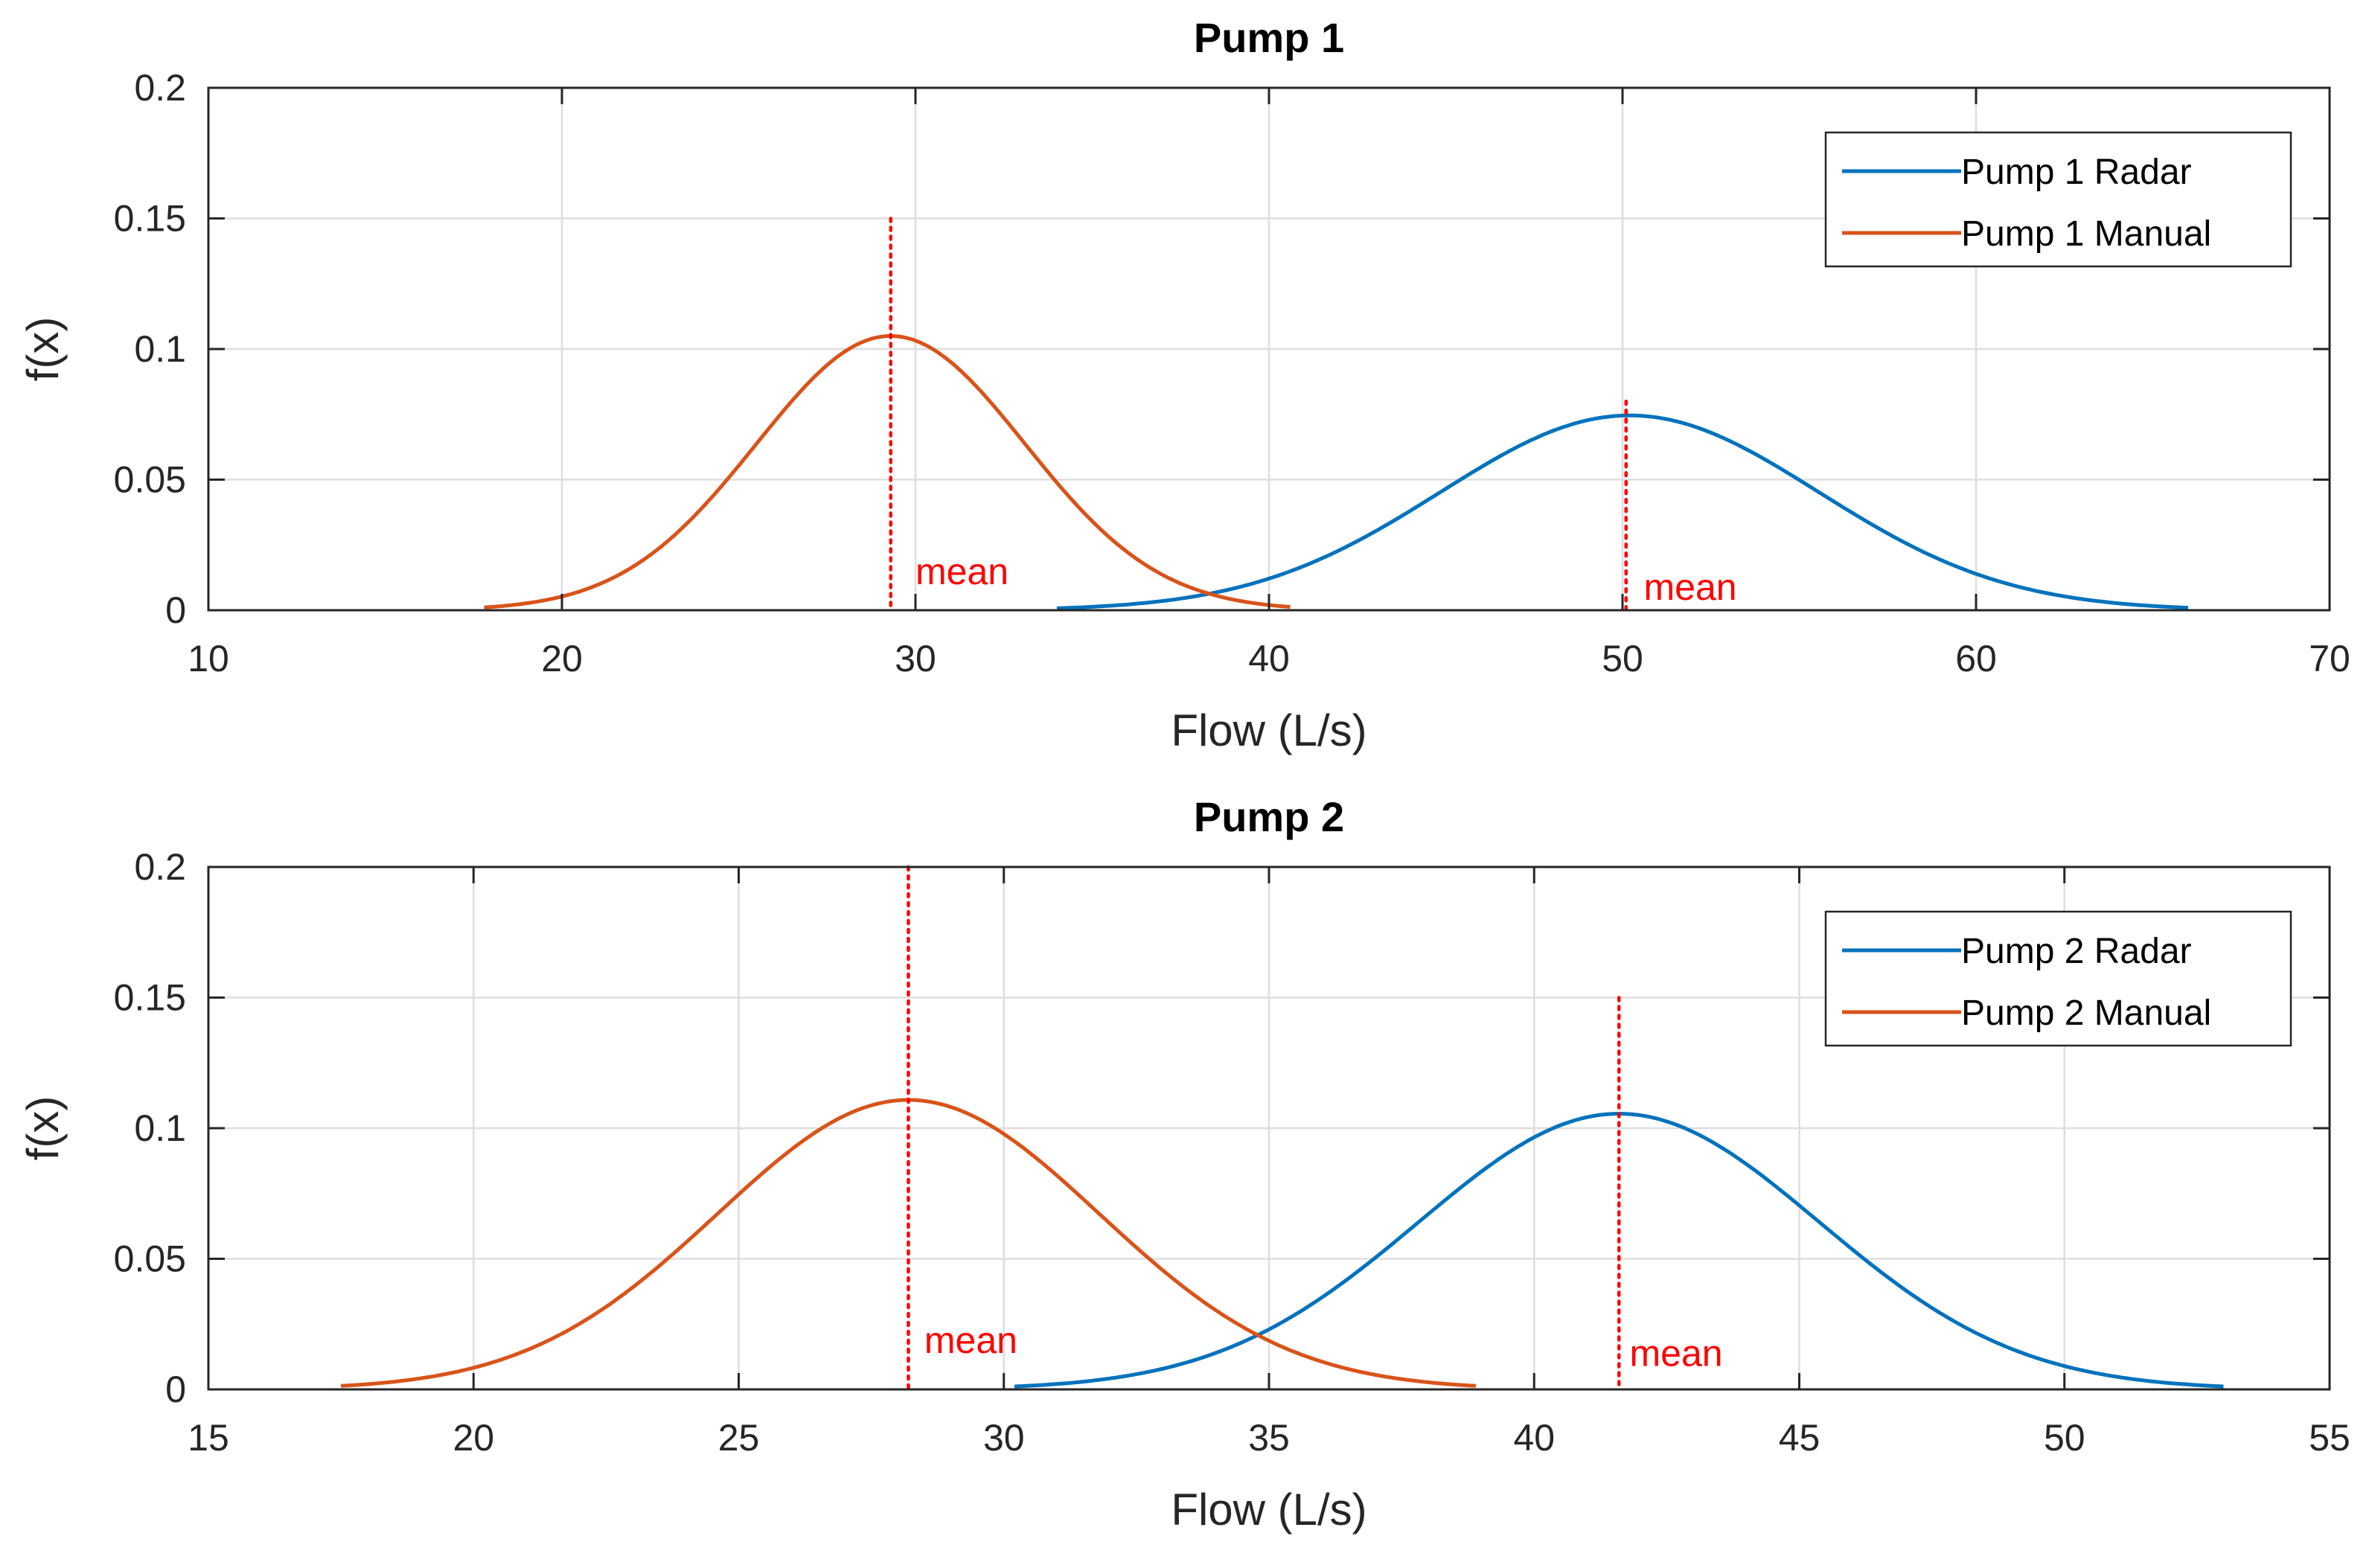 The height and width of the screenshot is (1568, 2372). Describe the element at coordinates (2076, 172) in the screenshot. I see `legend-label: Pump 1 Radar` at that location.